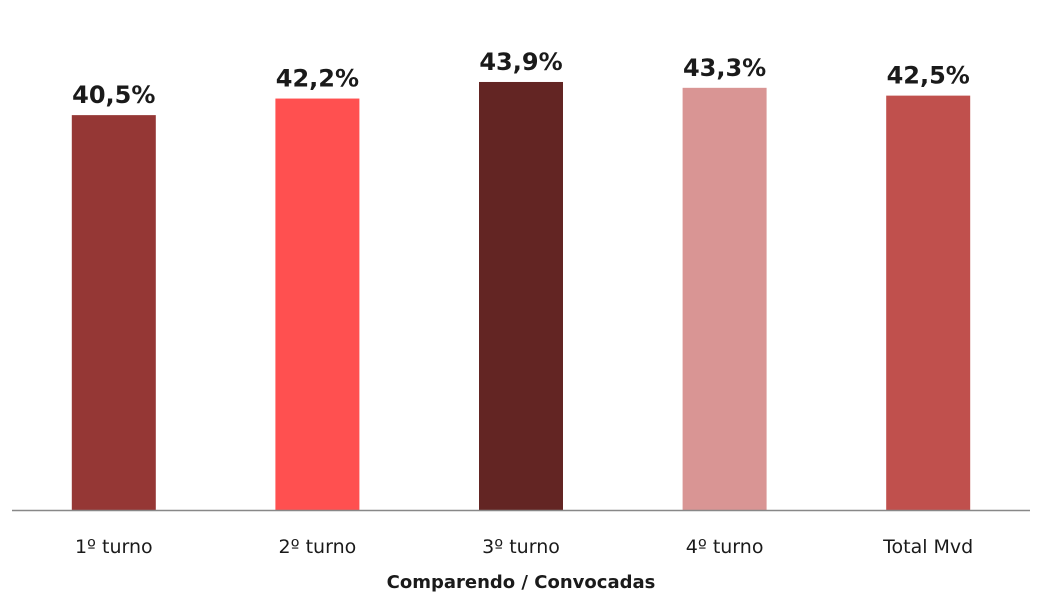 The height and width of the screenshot is (595, 1041). What do you see at coordinates (927, 547) in the screenshot?
I see `x-tick-label-5: Total Mvd` at bounding box center [927, 547].